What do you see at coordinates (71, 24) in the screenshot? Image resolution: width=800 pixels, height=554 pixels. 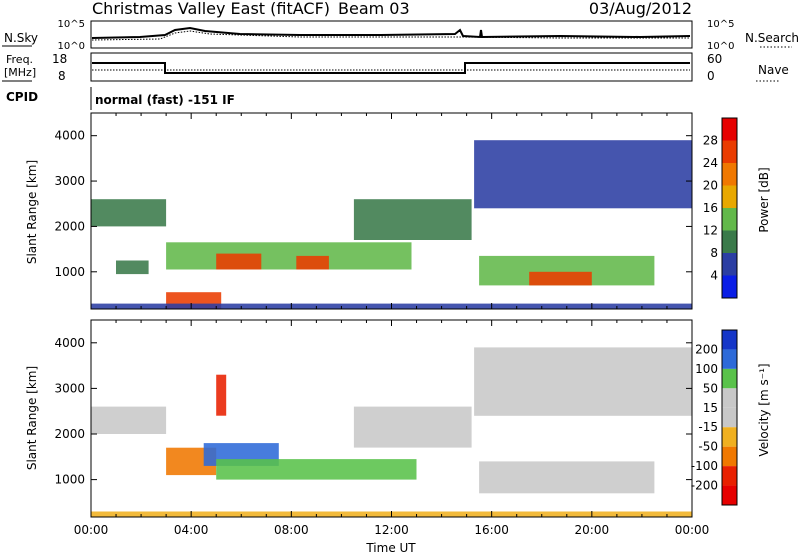 I see `noise-tick-left-top: 10^5` at bounding box center [71, 24].